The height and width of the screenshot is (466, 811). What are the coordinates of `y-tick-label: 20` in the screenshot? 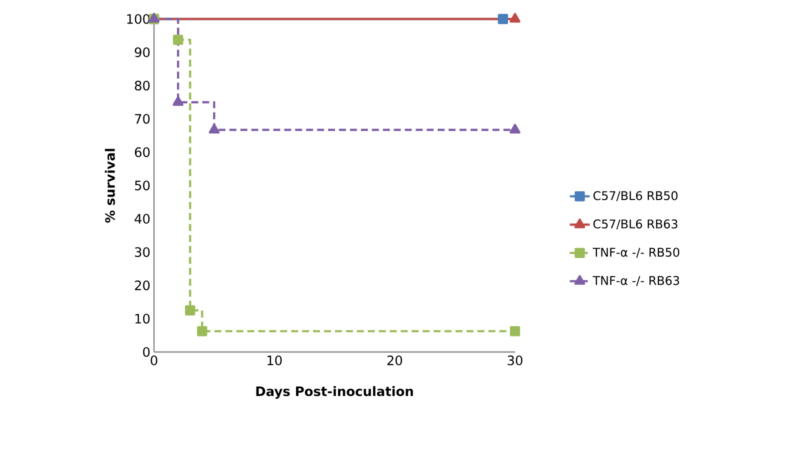 It's located at (142, 285).